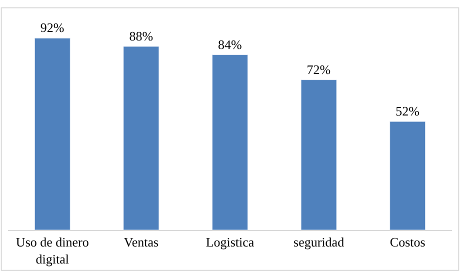  Describe the element at coordinates (408, 242) in the screenshot. I see `x-tick-label: Costos` at that location.